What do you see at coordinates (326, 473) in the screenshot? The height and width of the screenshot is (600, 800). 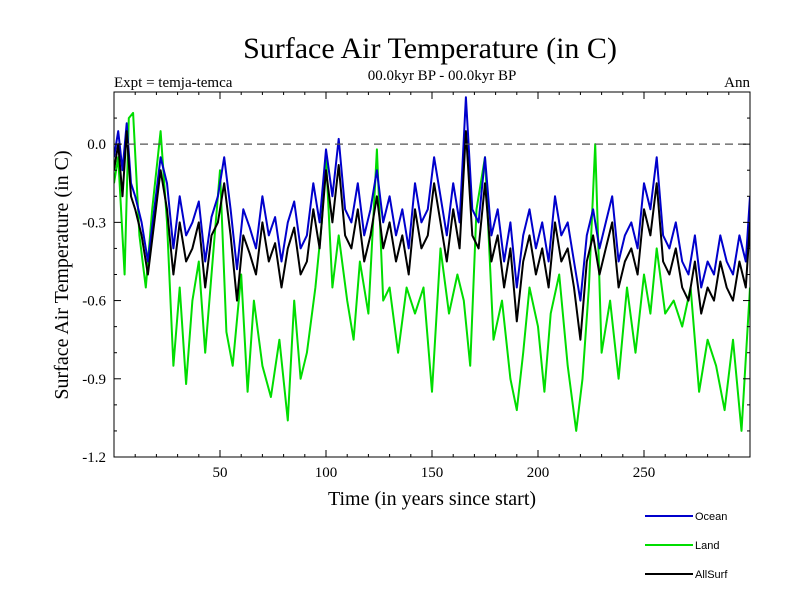 I see `x-tick-label: 100` at bounding box center [326, 473].